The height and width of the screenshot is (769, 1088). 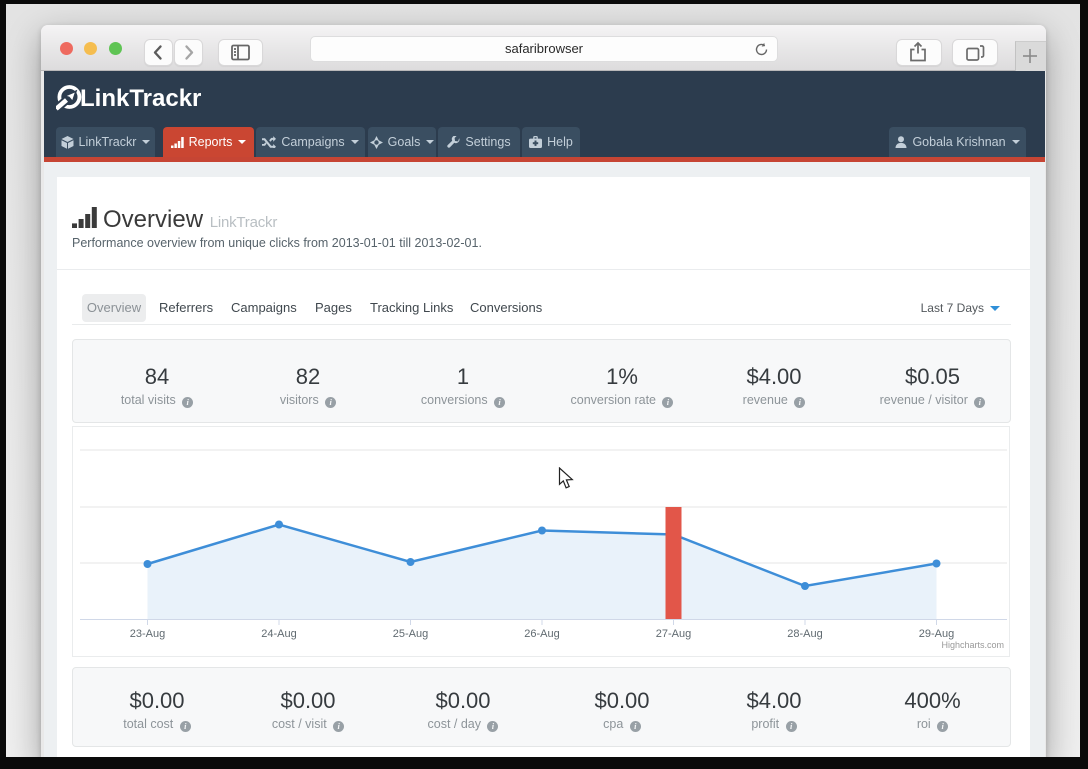 I want to click on svg-text: 29-Aug, so click(x=936, y=634).